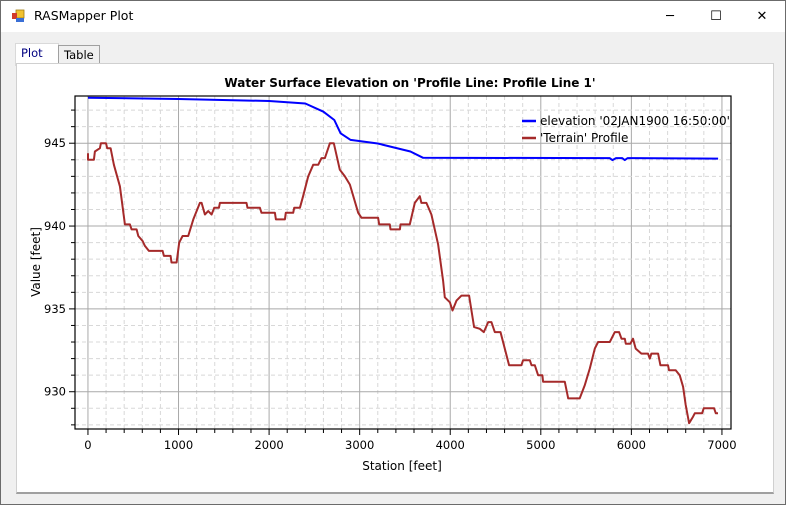 The width and height of the screenshot is (786, 505). What do you see at coordinates (268, 445) in the screenshot?
I see `x-tick-label: 2000` at bounding box center [268, 445].